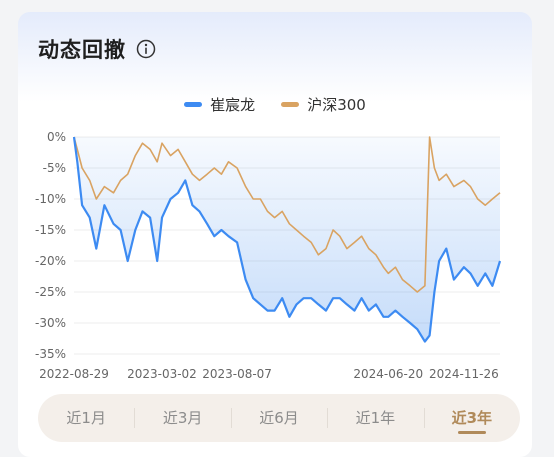  I want to click on chart-legend: 崔宸龙 沪深300, so click(275, 104).